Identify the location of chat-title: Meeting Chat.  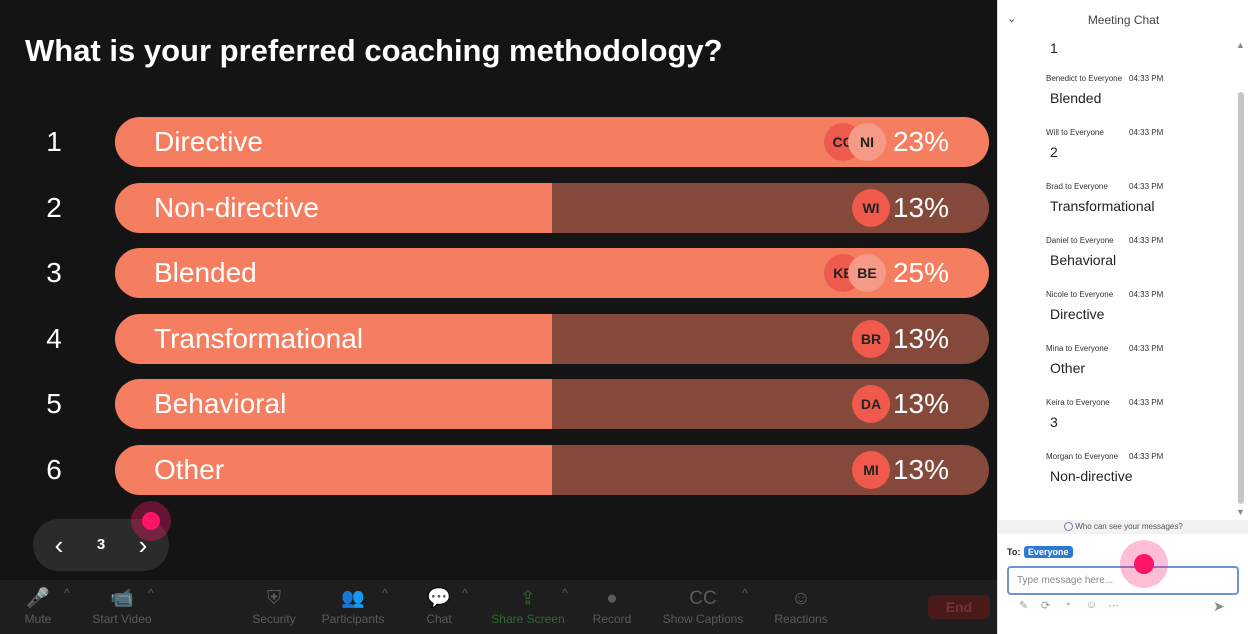
(1123, 20).